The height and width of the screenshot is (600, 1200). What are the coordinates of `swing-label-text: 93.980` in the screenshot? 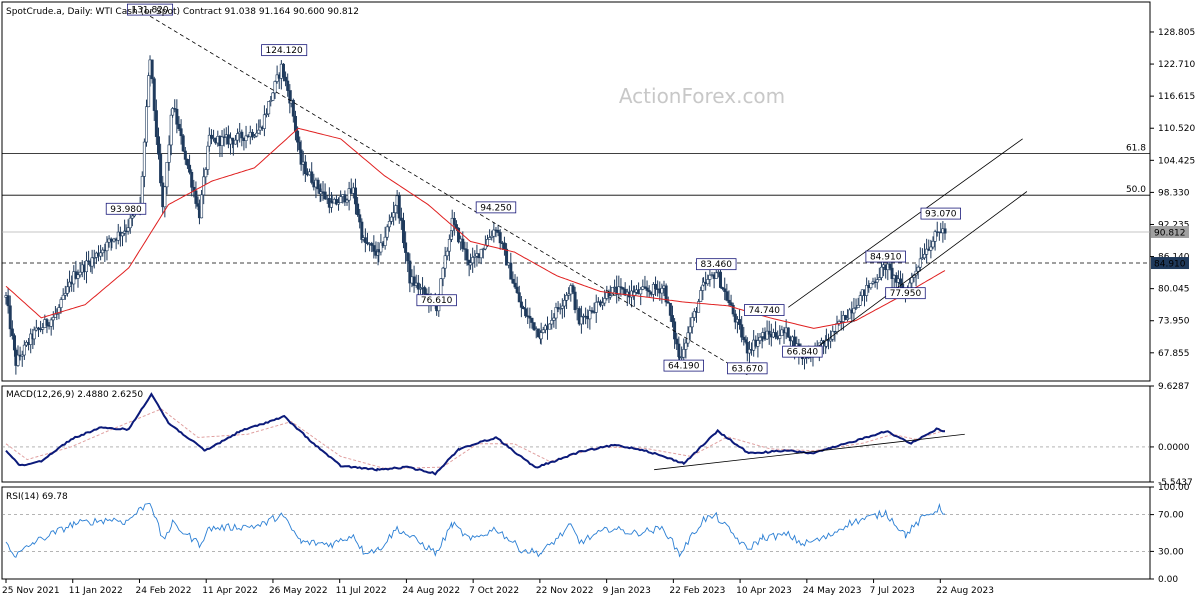 It's located at (126, 210).